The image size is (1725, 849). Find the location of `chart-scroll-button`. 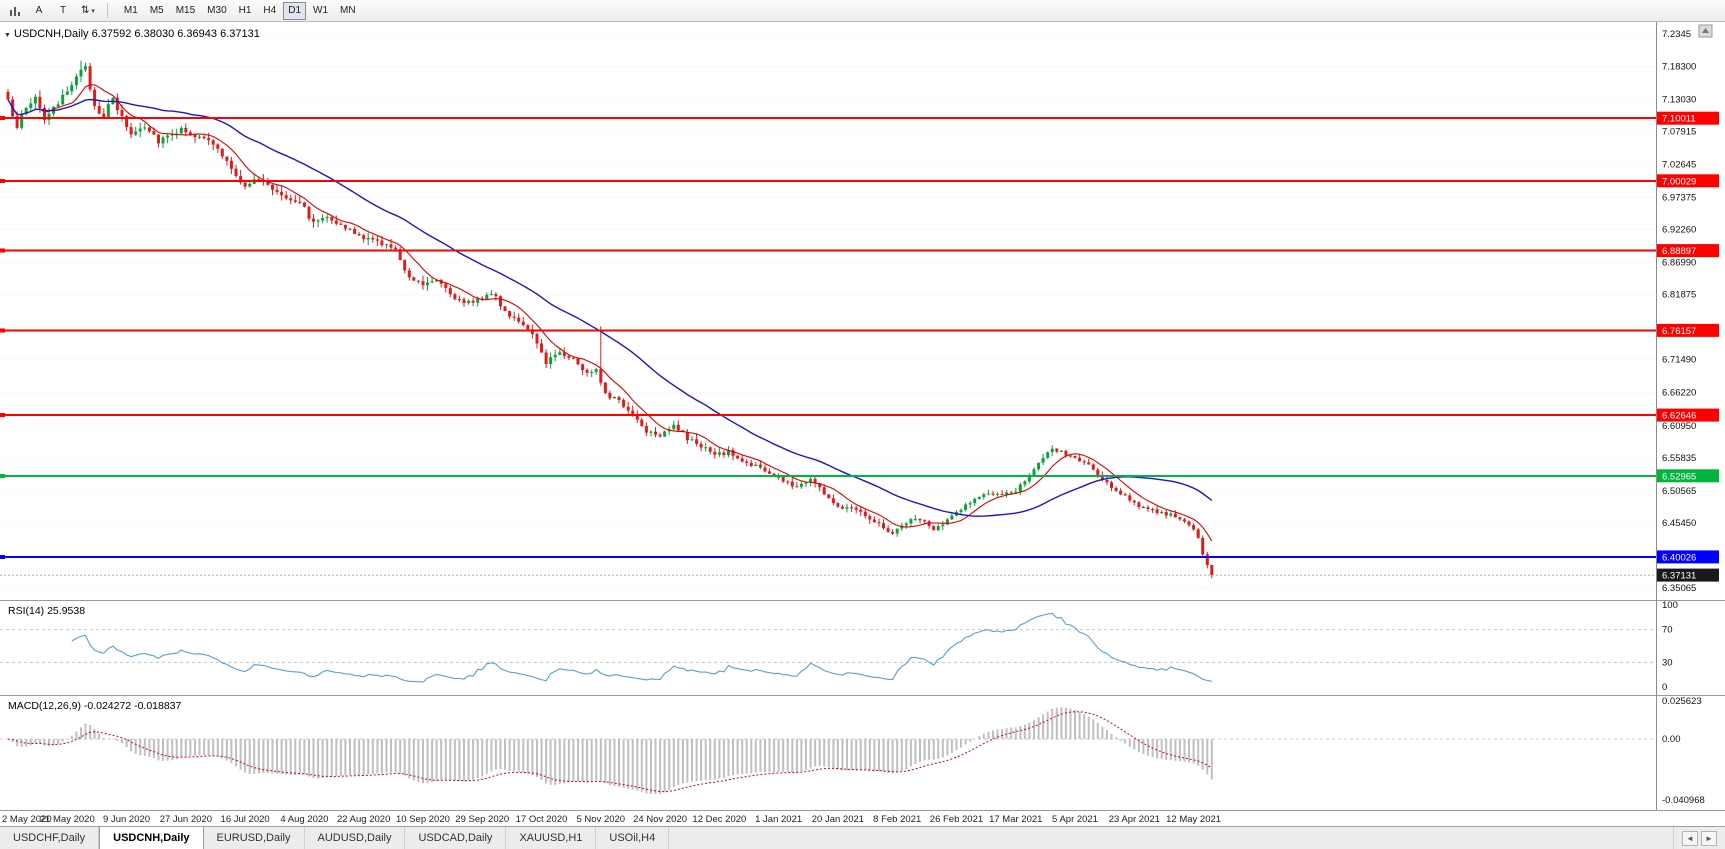

chart-scroll-button is located at coordinates (1705, 31).